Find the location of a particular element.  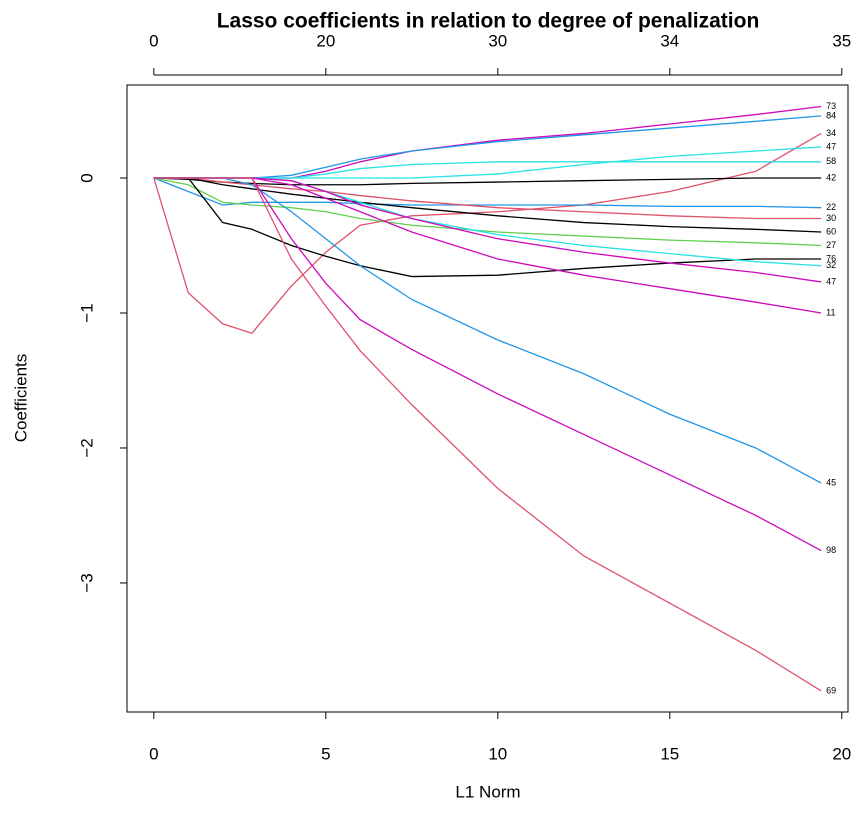

top-tick-label: 30 is located at coordinates (497, 40).